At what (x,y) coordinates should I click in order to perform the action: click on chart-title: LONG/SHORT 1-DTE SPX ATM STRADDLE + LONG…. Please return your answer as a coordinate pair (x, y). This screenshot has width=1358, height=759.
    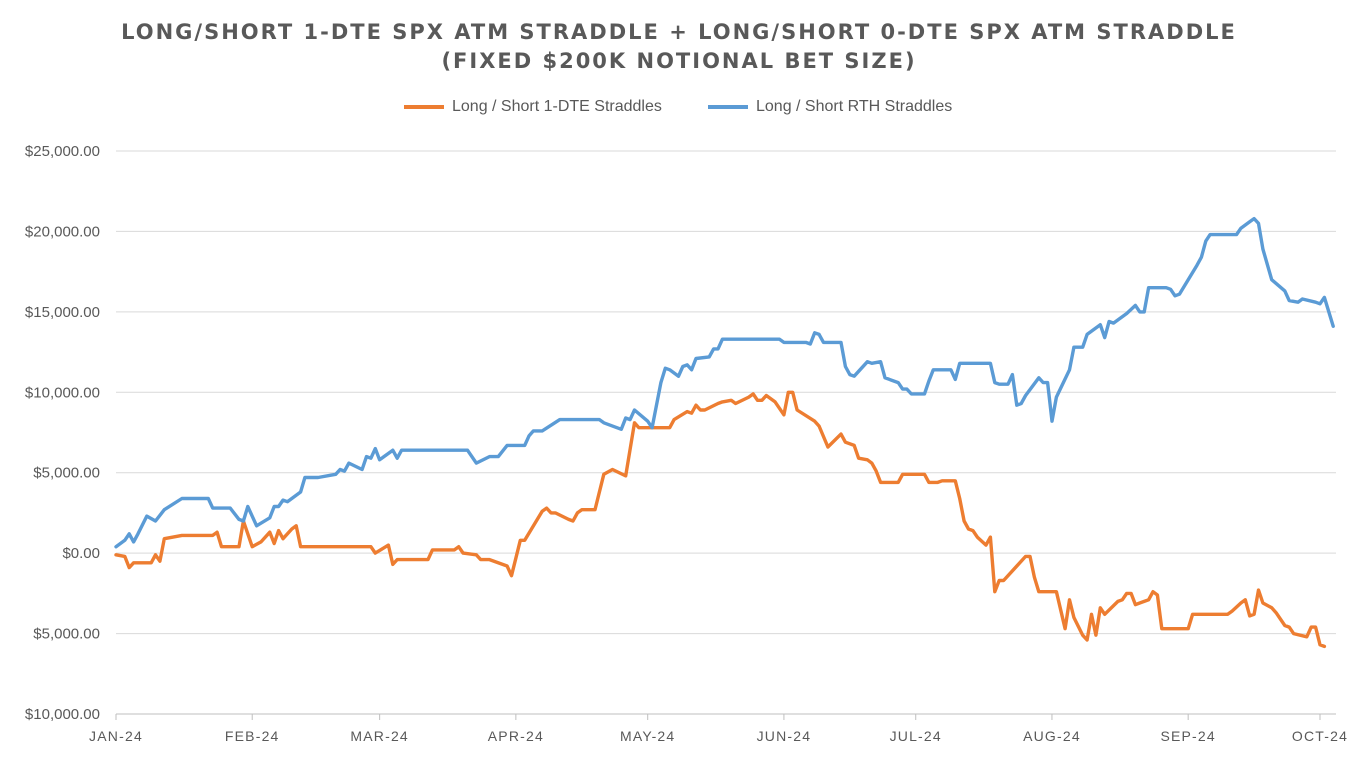
    Looking at the image, I should click on (679, 47).